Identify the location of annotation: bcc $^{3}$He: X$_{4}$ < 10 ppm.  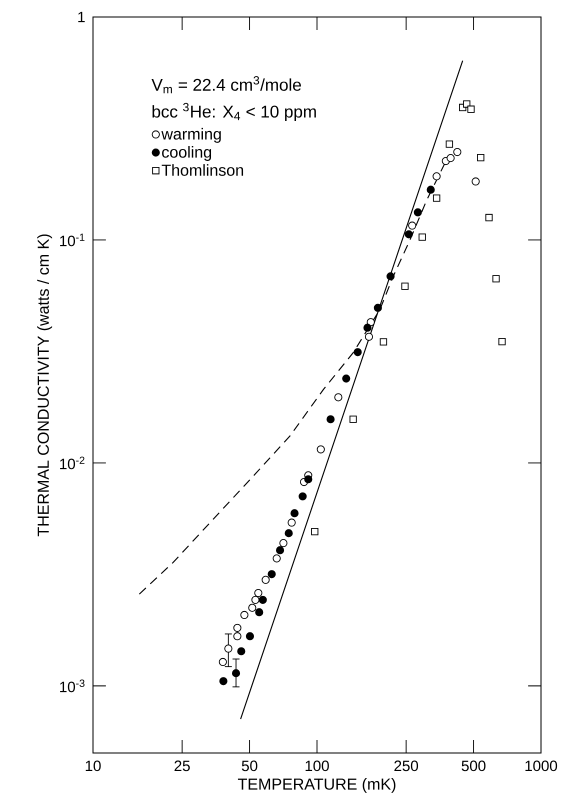
(234, 111).